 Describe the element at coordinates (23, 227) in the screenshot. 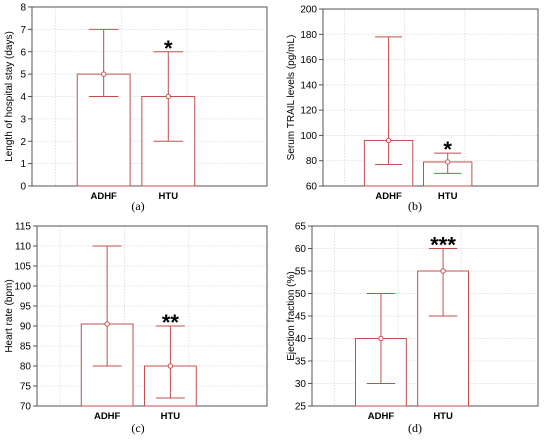

I see `y-tick-label: 115` at that location.